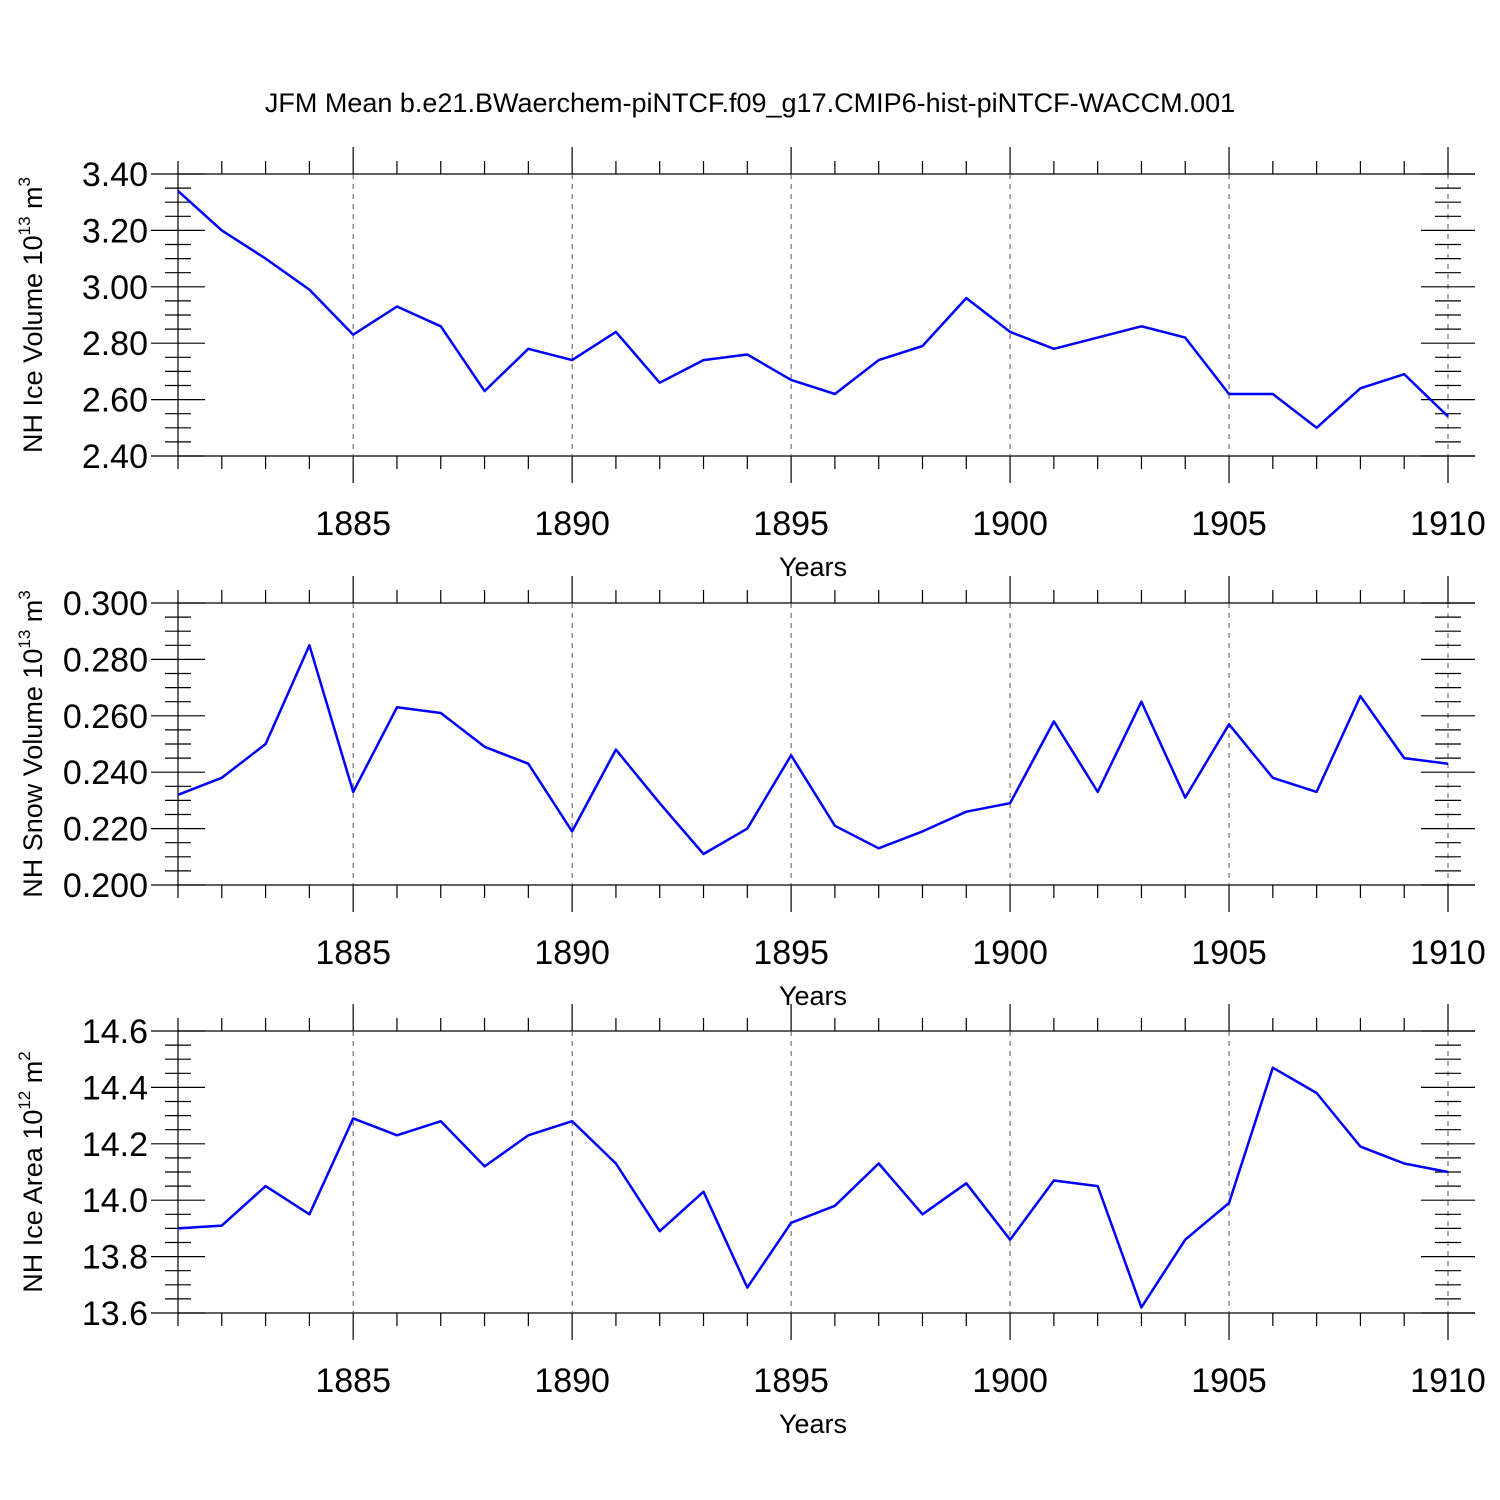 Image resolution: width=1500 pixels, height=1500 pixels. What do you see at coordinates (105, 830) in the screenshot?
I see `y-tick-label: 0.220` at bounding box center [105, 830].